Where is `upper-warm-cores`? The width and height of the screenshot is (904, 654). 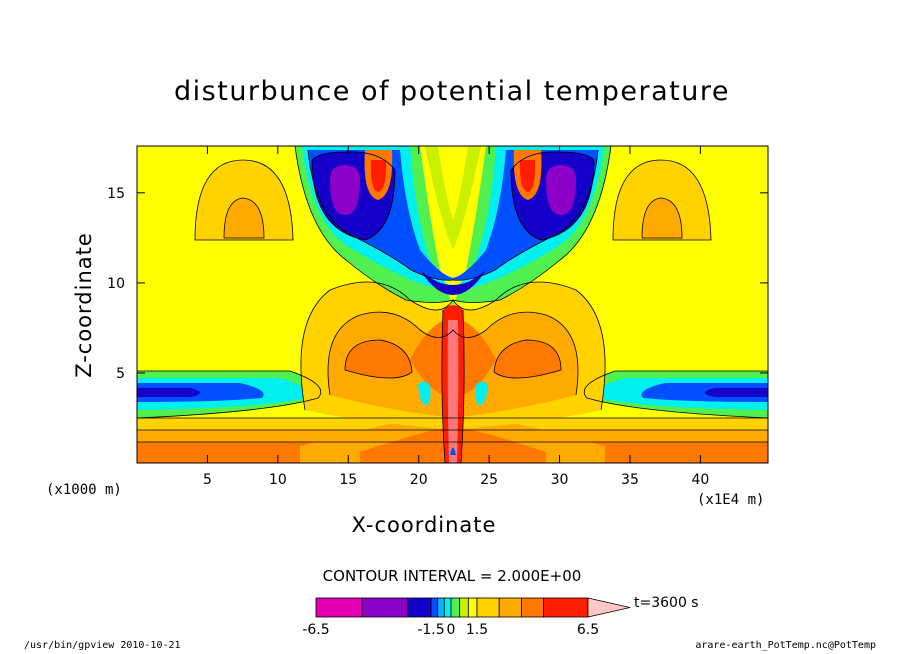
upper-warm-cores is located at coordinates (453, 198).